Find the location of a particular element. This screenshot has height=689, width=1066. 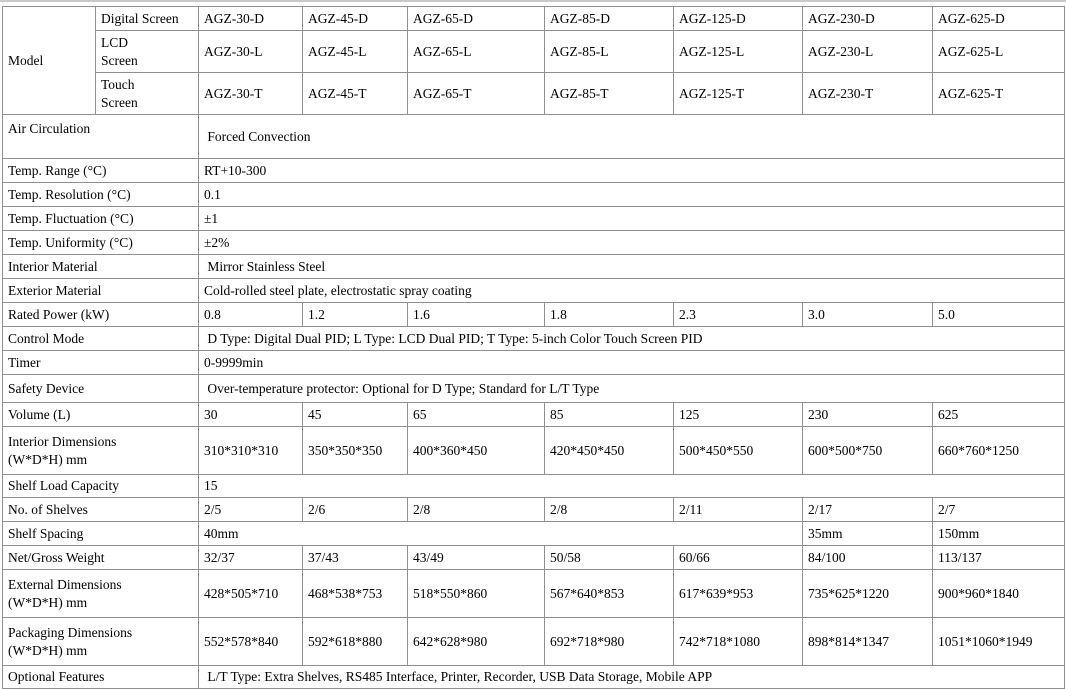

model-cell: AGZ-625-L is located at coordinates (998, 51).